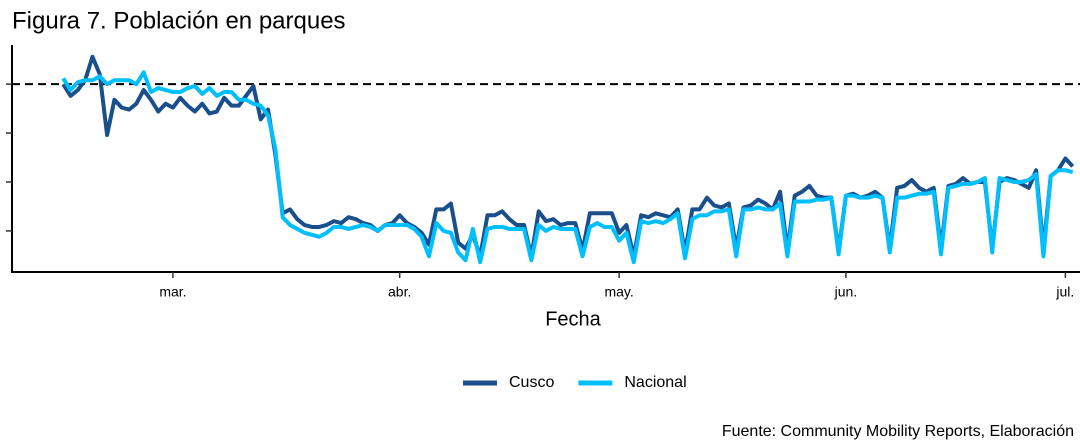  I want to click on legend-label: Nacional, so click(655, 382).